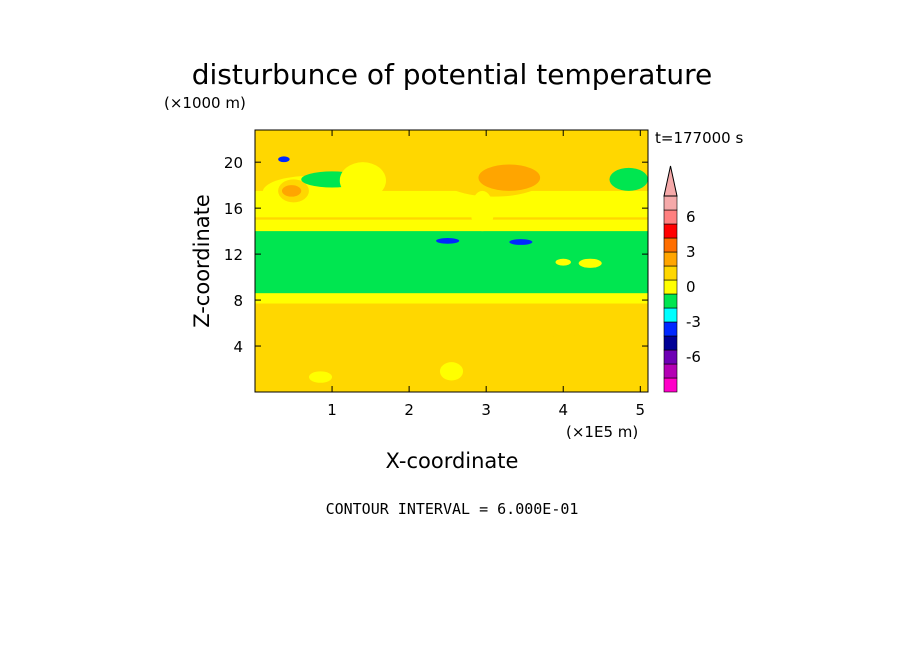 This screenshot has height=654, width=904. Describe the element at coordinates (238, 347) in the screenshot. I see `y-tick-label: 4` at that location.